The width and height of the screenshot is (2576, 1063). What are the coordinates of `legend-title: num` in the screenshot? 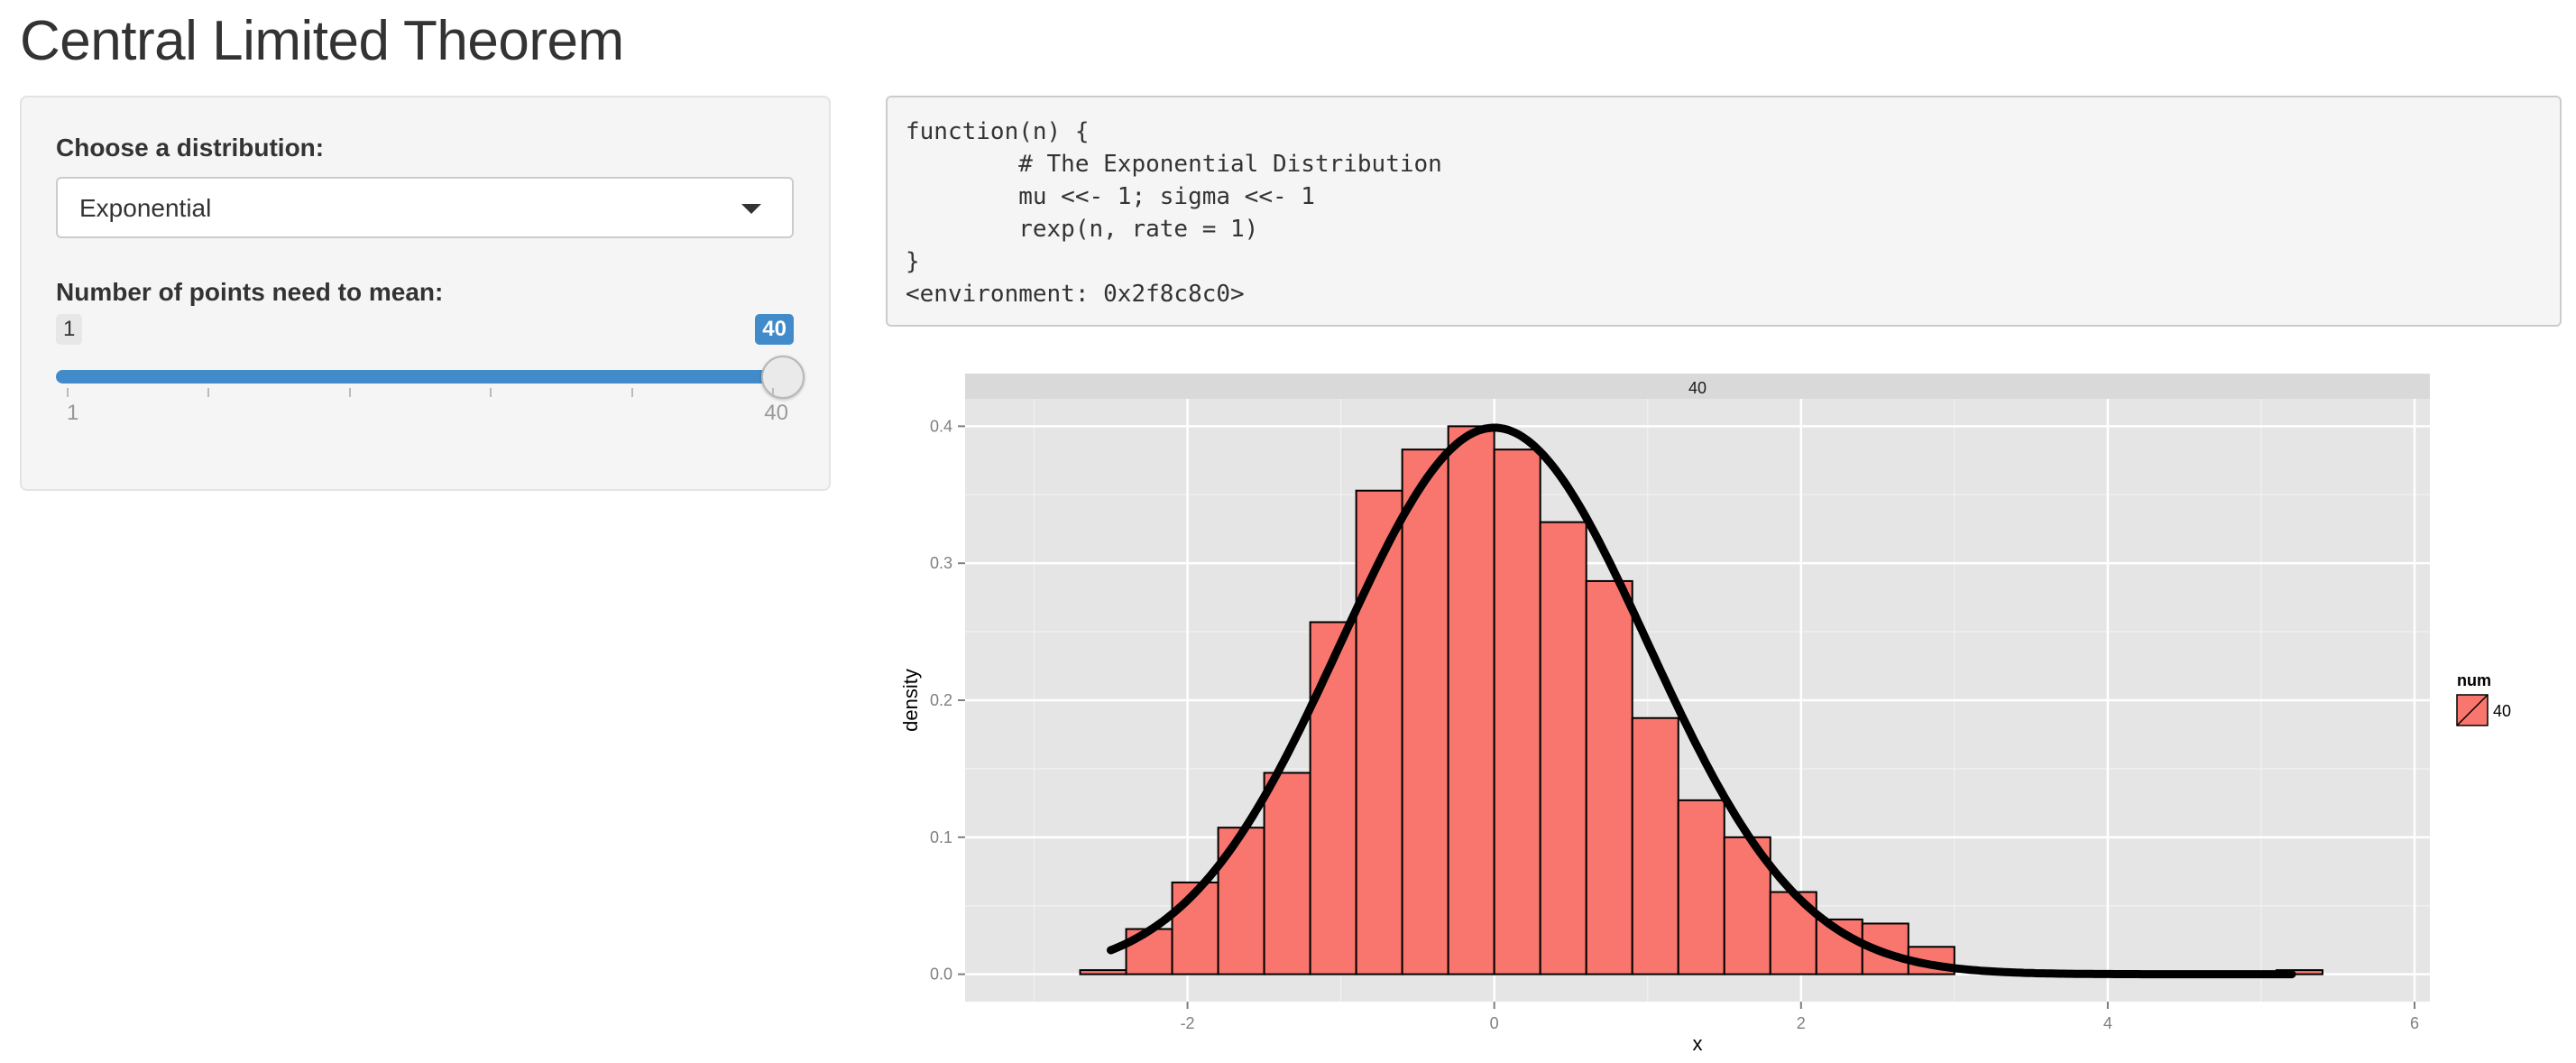 It's located at (2474, 680).